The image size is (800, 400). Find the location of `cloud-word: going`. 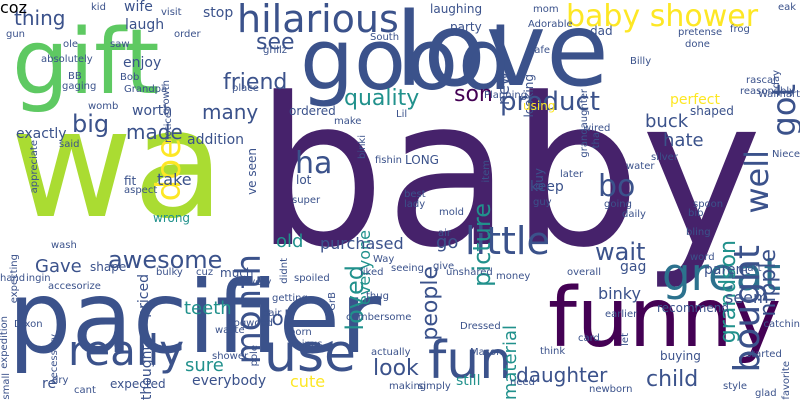

cloud-word: going is located at coordinates (618, 204).